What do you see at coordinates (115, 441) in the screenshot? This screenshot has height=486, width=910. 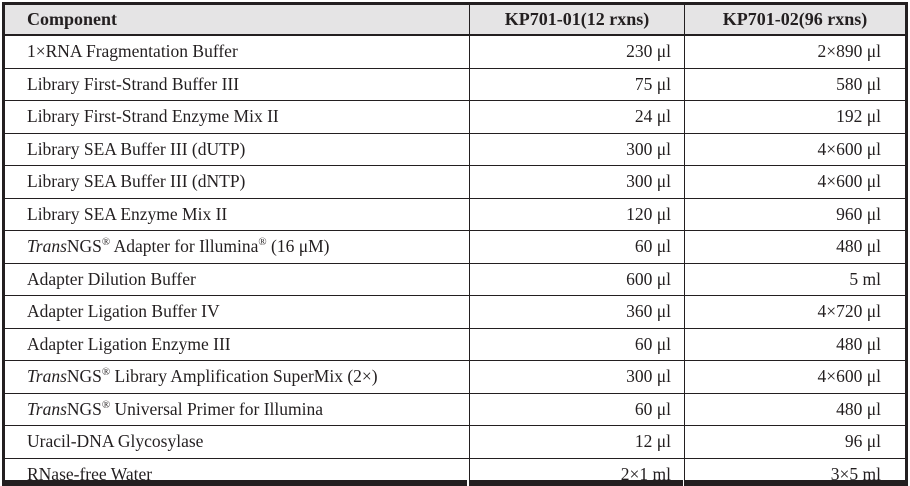 I see `component-name-segment: Uracil-DNA Glycosylase` at bounding box center [115, 441].